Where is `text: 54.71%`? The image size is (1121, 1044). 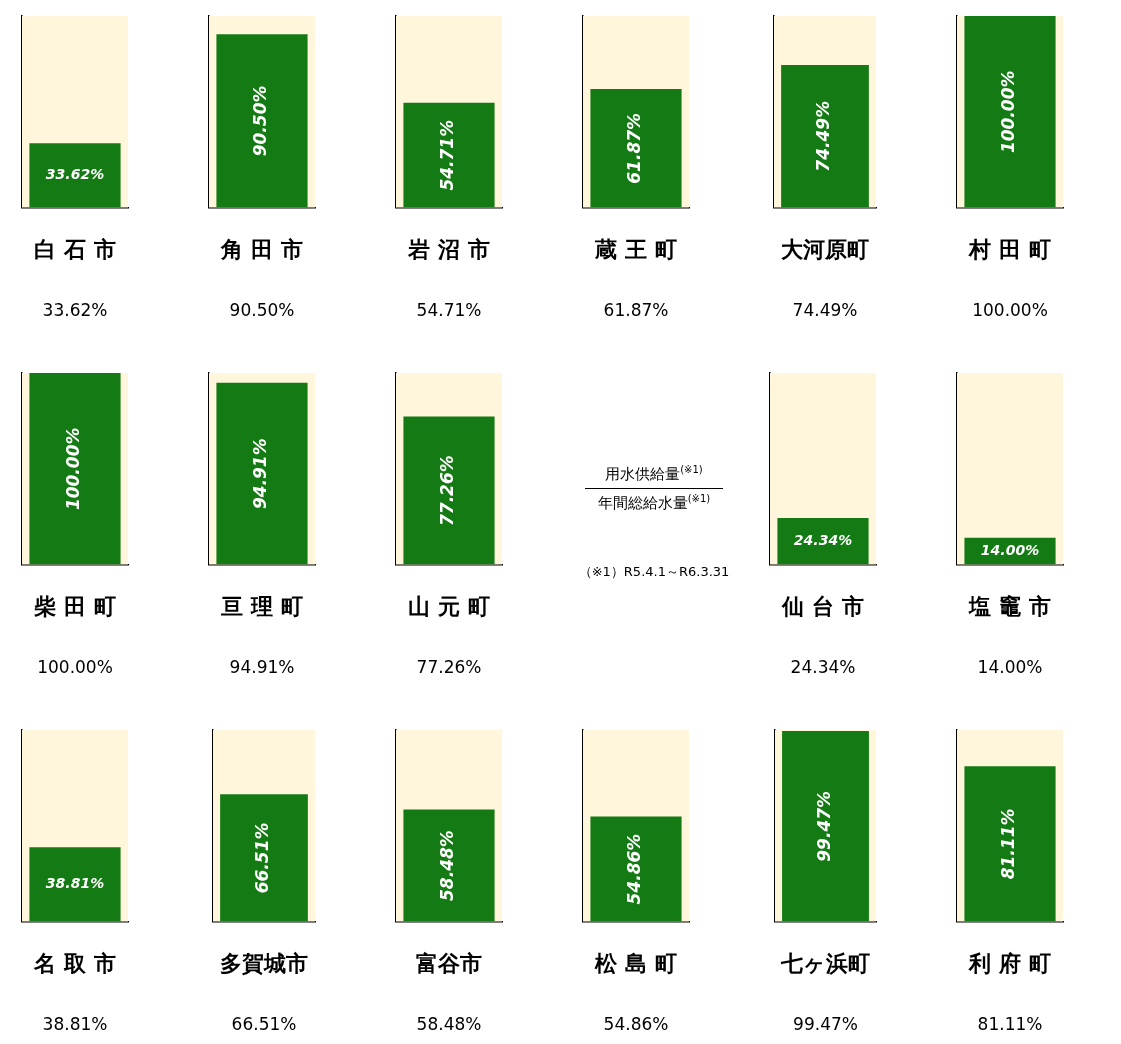 text: 54.71% is located at coordinates (449, 310).